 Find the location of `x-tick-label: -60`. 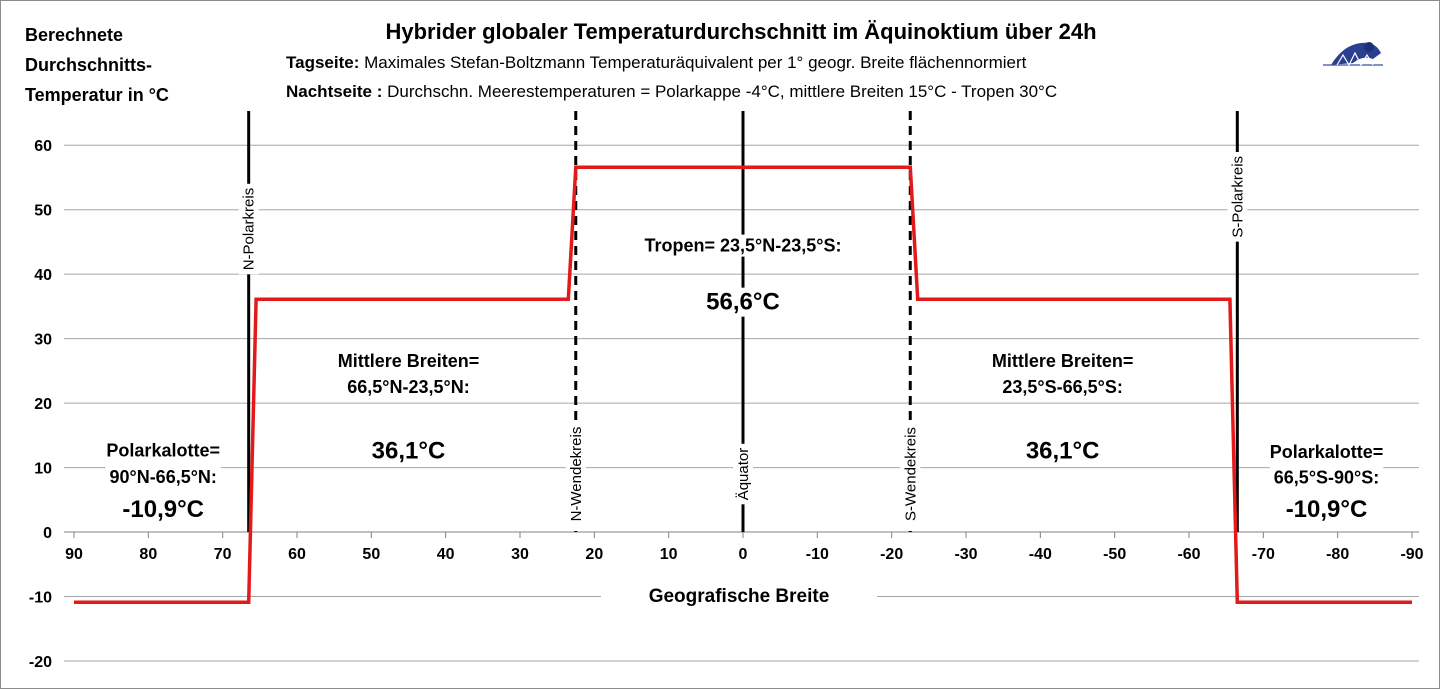

x-tick-label: -60 is located at coordinates (1188, 554).